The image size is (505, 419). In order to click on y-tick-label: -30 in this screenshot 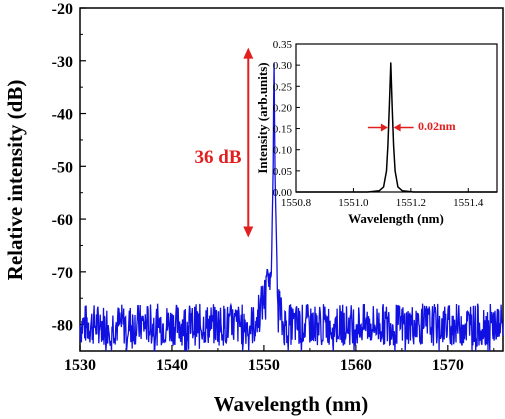, I will do `click(62, 62)`.